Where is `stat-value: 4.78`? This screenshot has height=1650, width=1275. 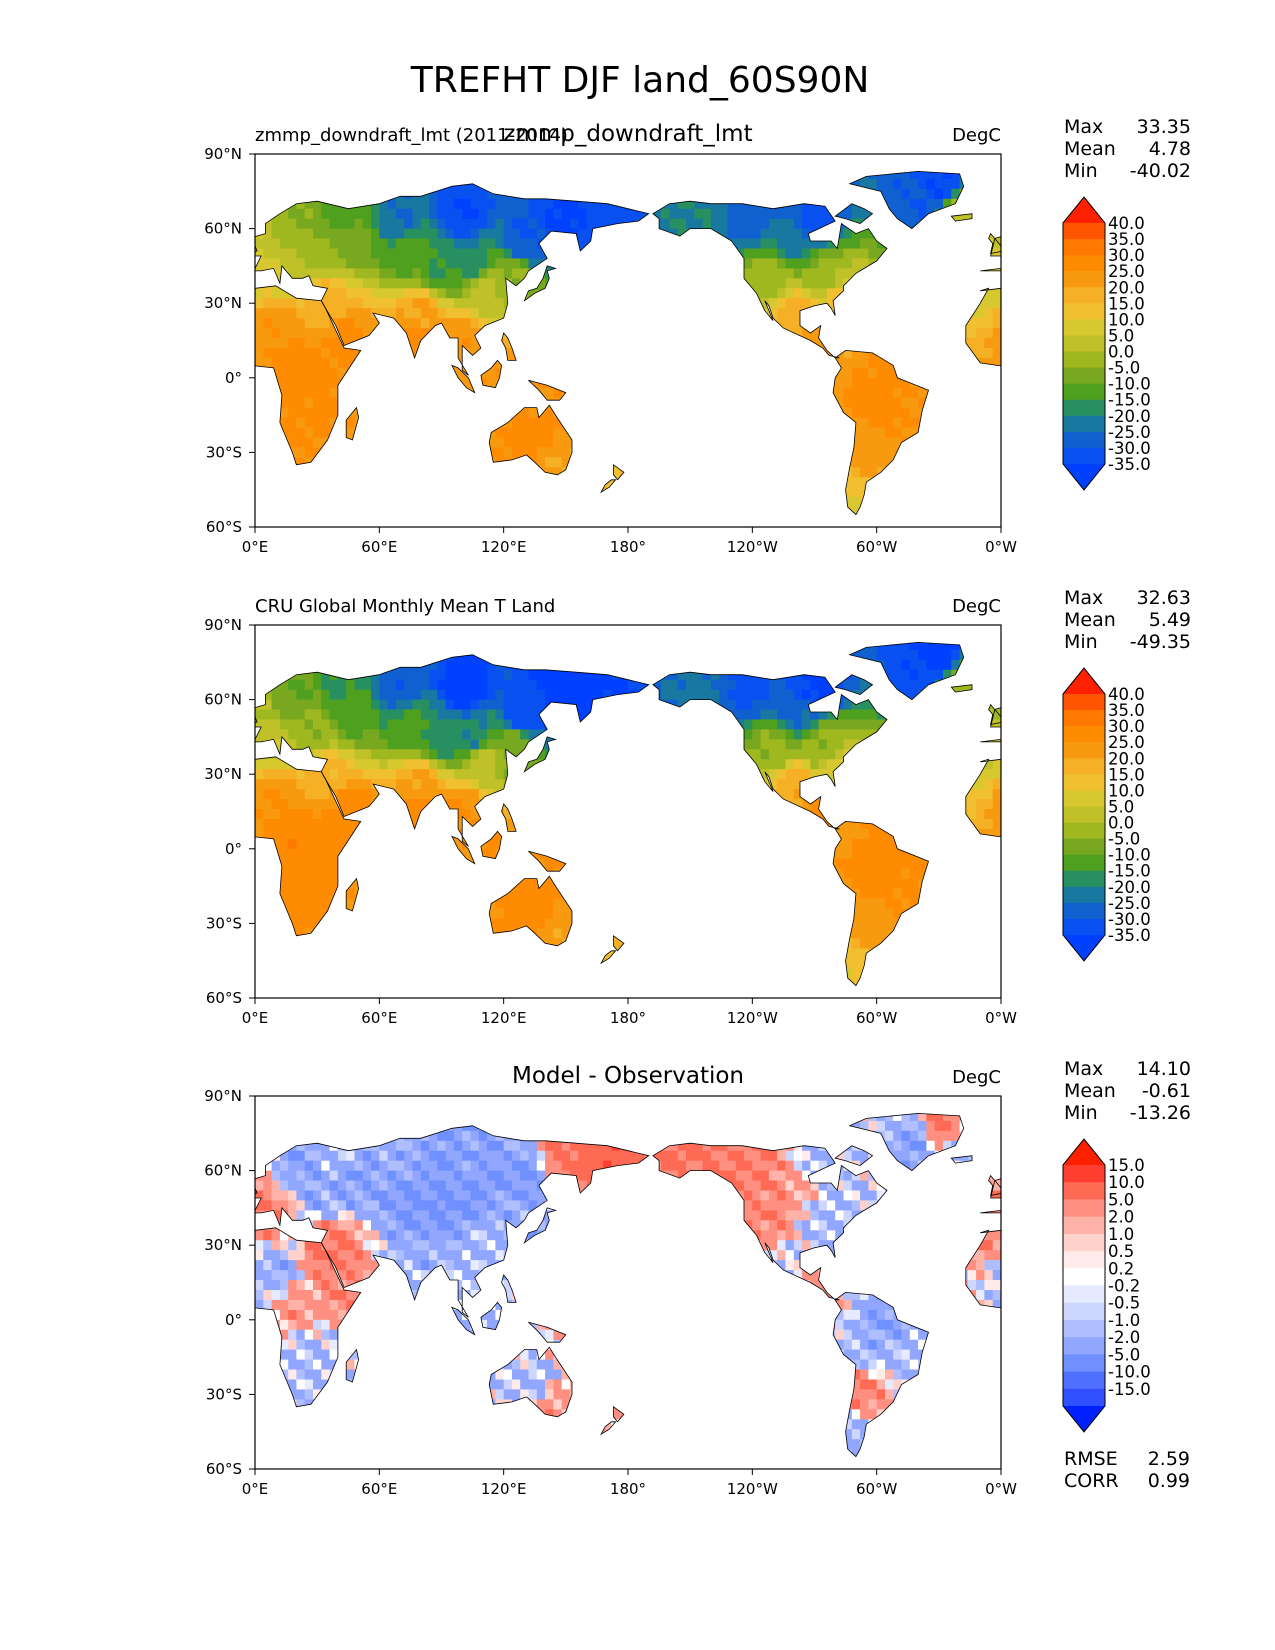
stat-value: 4.78 is located at coordinates (1170, 149).